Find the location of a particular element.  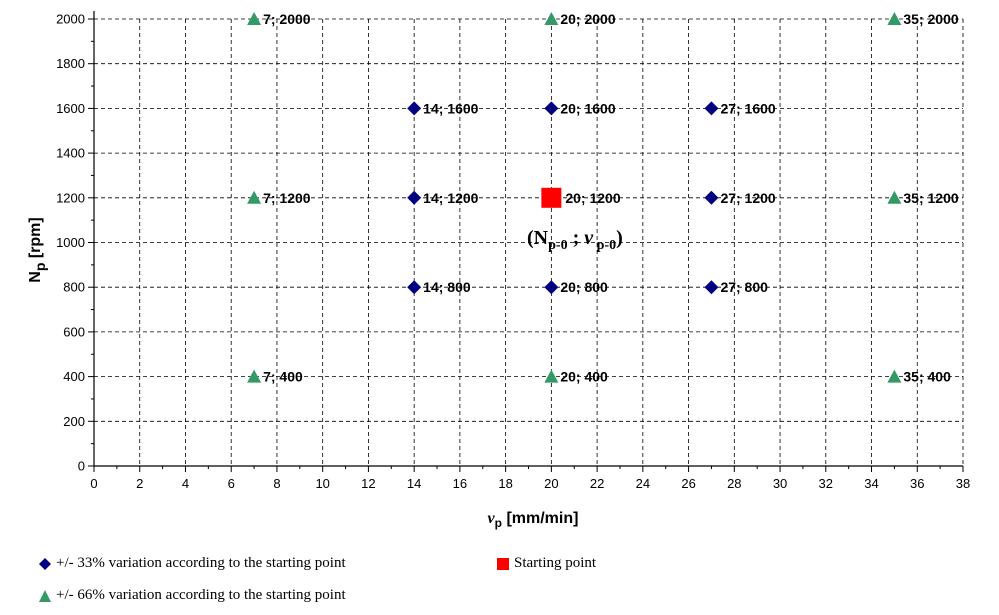

x-tick-label: 22 is located at coordinates (597, 483).